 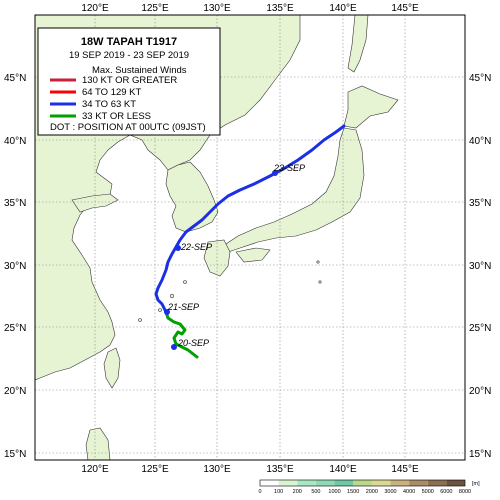 What do you see at coordinates (15, 203) in the screenshot?
I see `lat-label-left: 35°N` at bounding box center [15, 203].